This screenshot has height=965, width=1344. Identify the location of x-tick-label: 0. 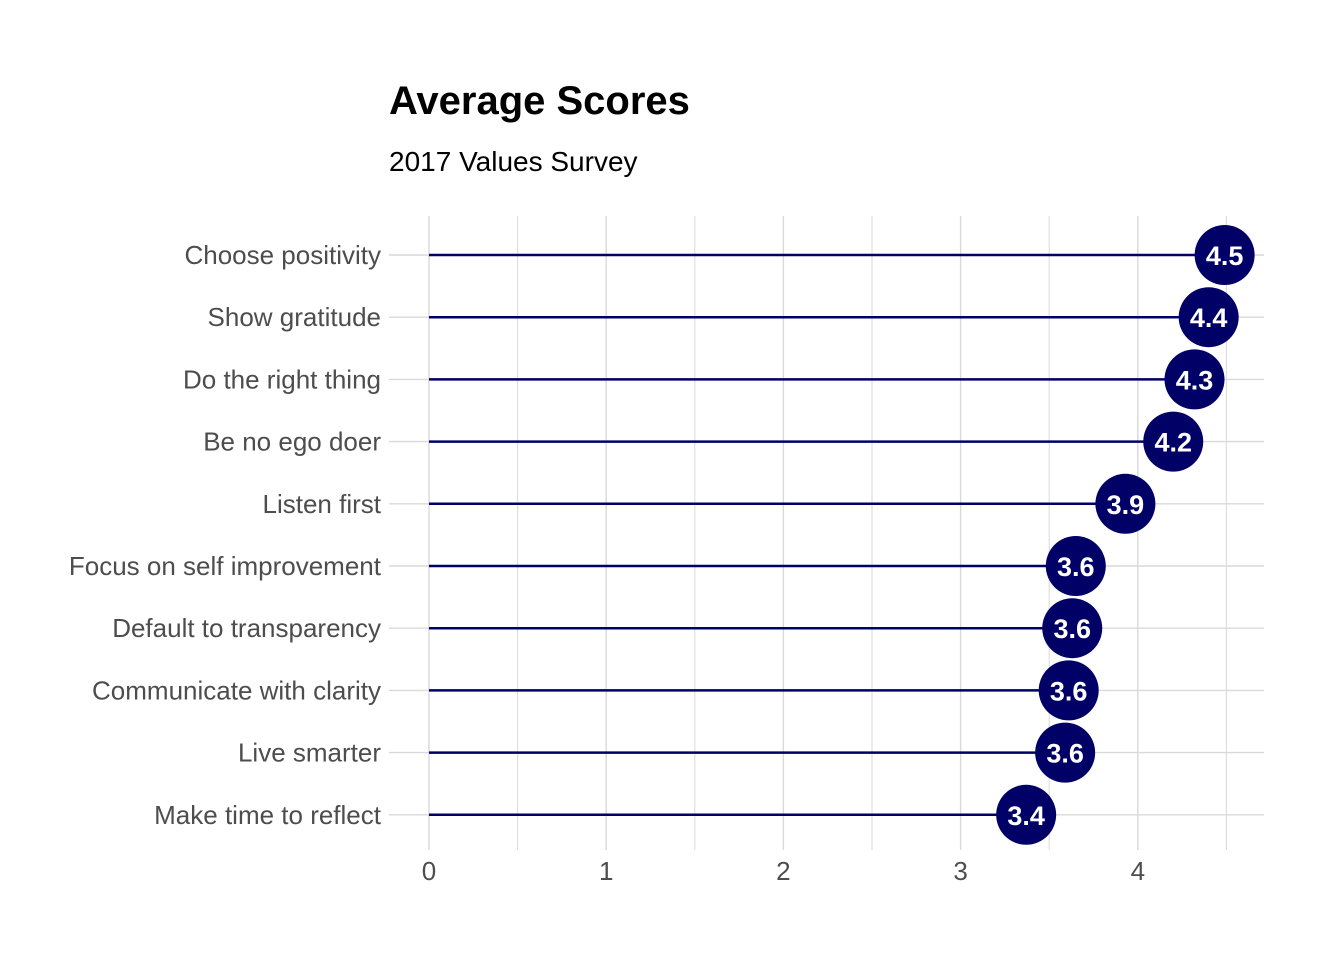
(429, 871).